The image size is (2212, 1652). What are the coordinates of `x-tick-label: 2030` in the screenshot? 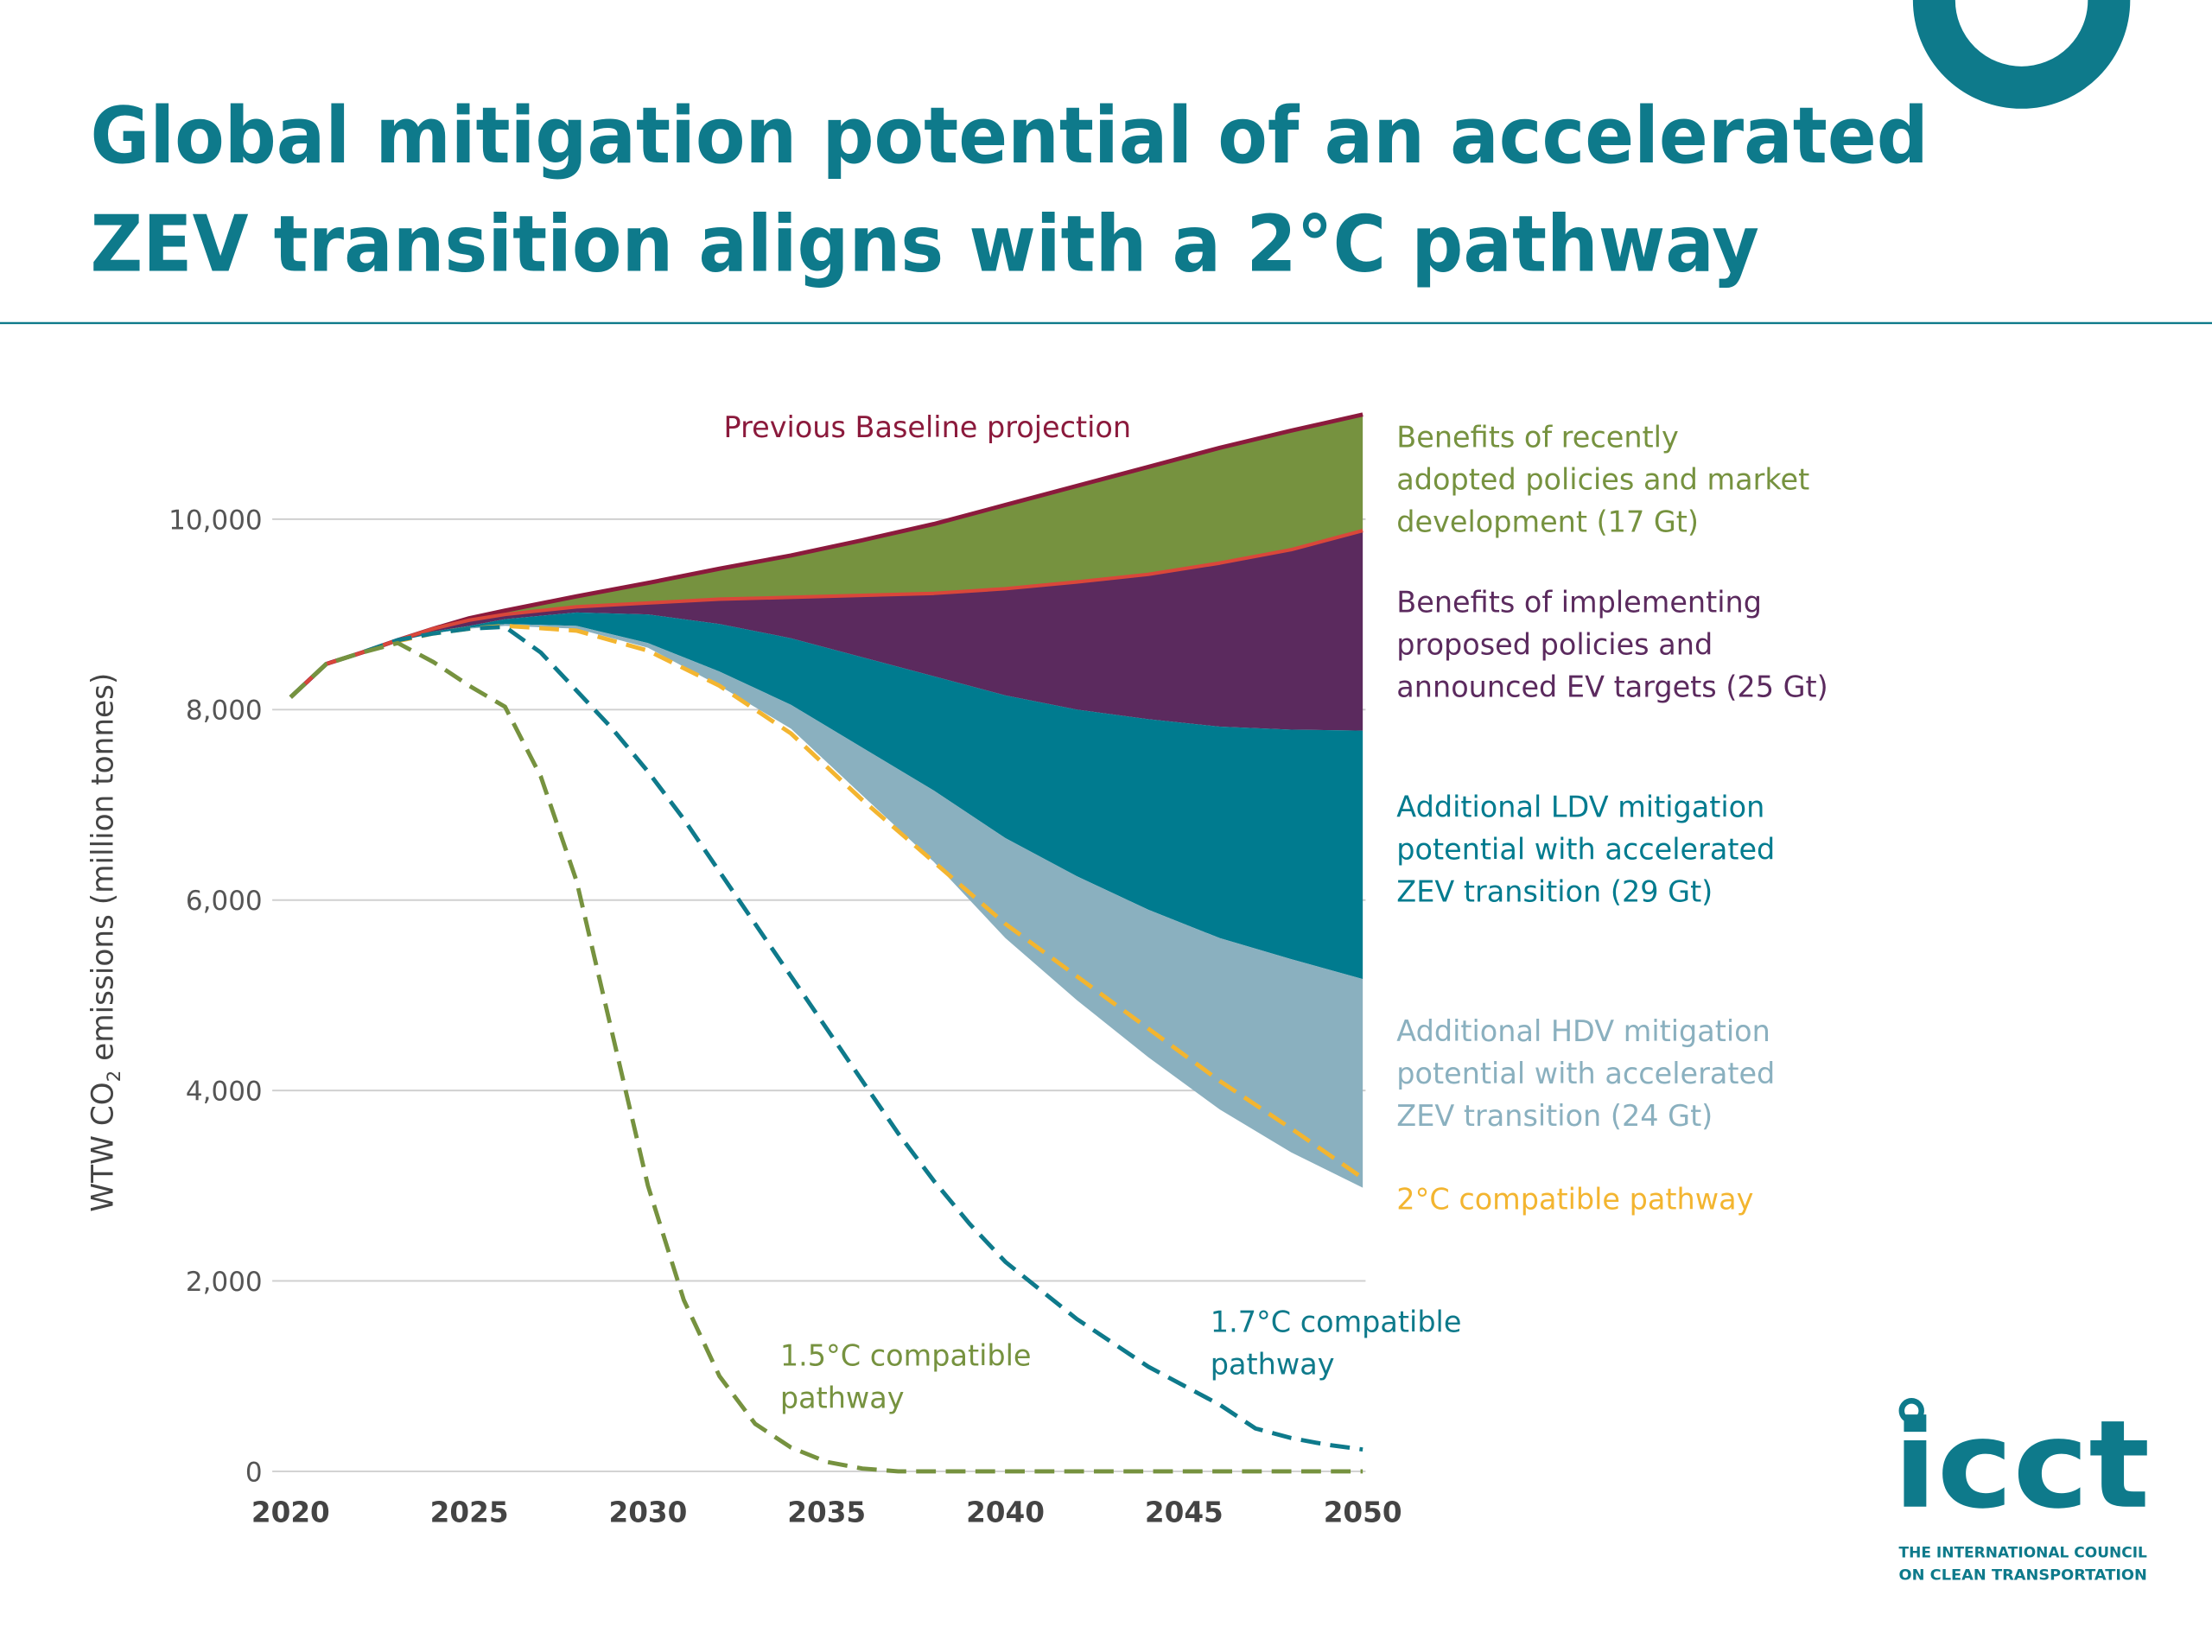 It's located at (648, 1513).